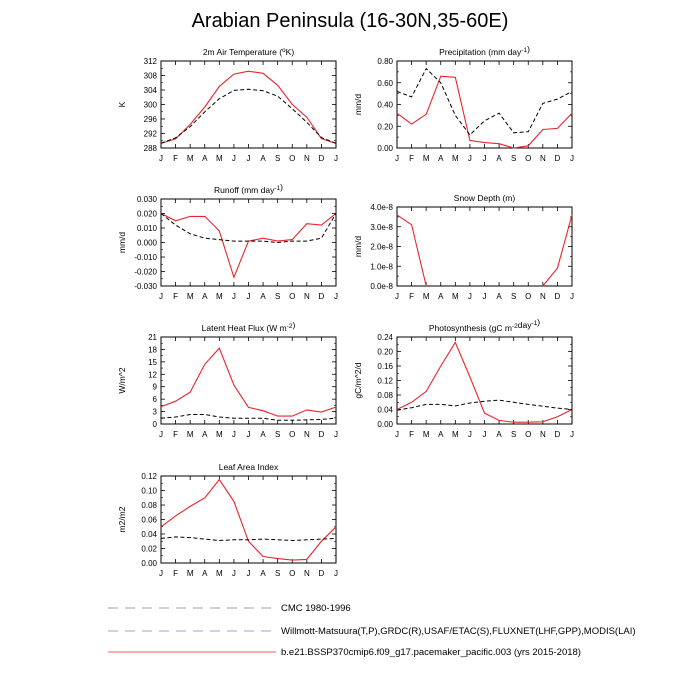 This screenshot has width=700, height=700. I want to click on y-tick-label: 0, so click(155, 424).